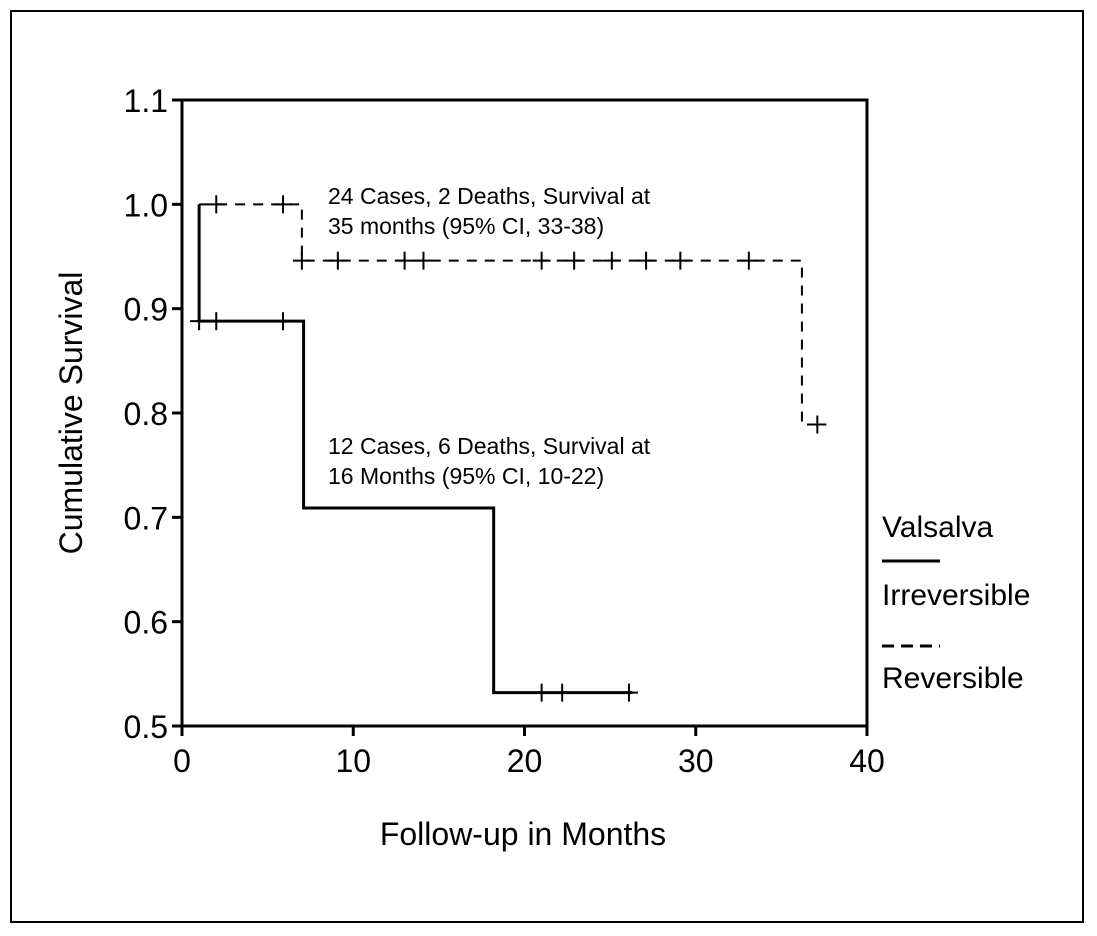 The image size is (1097, 936). I want to click on legend-label-irreversible: Irreversible, so click(956, 595).